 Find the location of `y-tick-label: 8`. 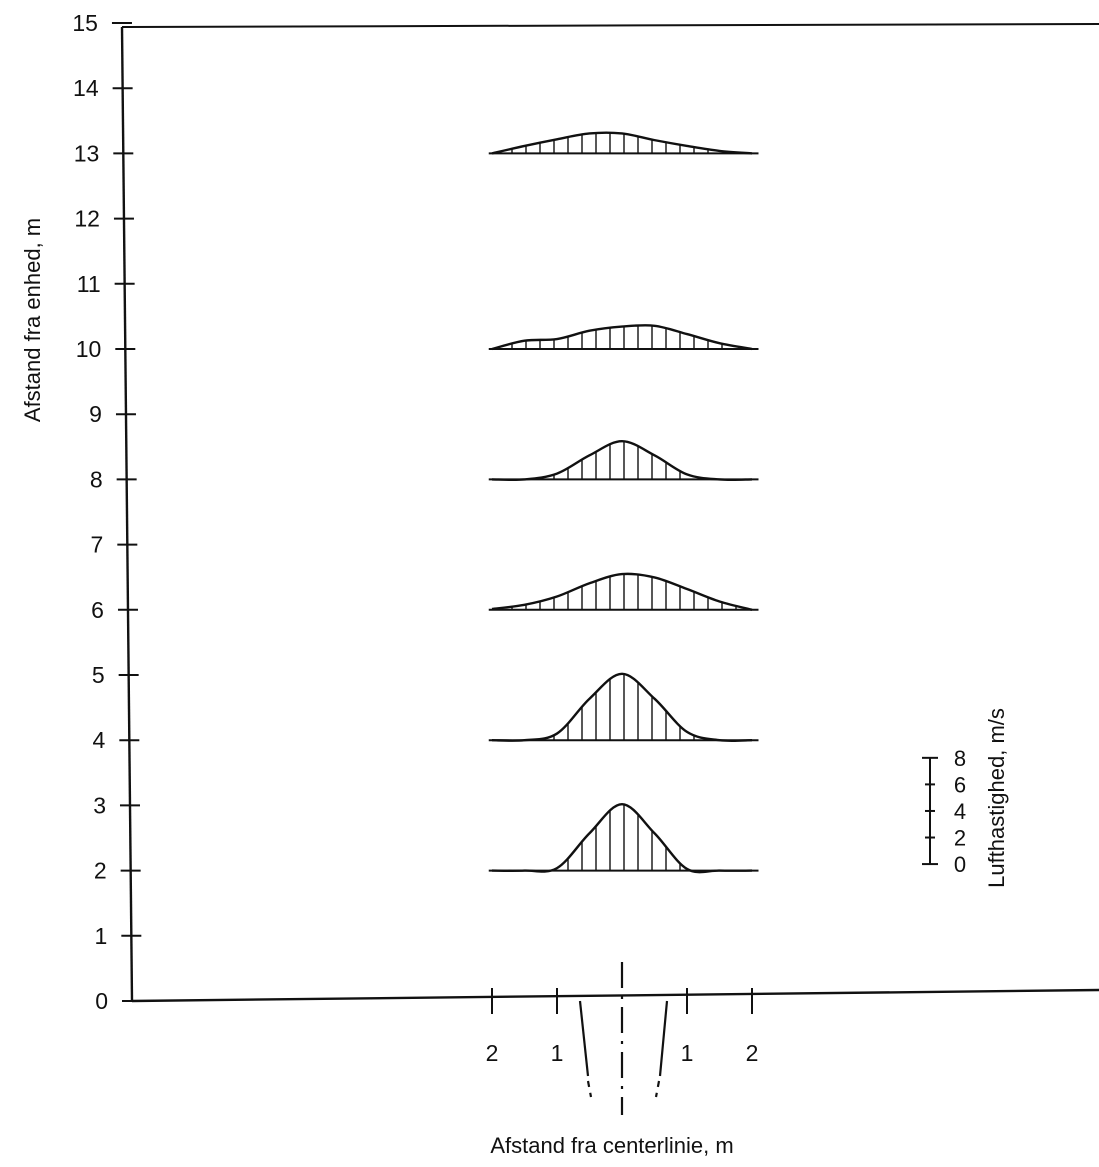

y-tick-label: 8 is located at coordinates (96, 479).